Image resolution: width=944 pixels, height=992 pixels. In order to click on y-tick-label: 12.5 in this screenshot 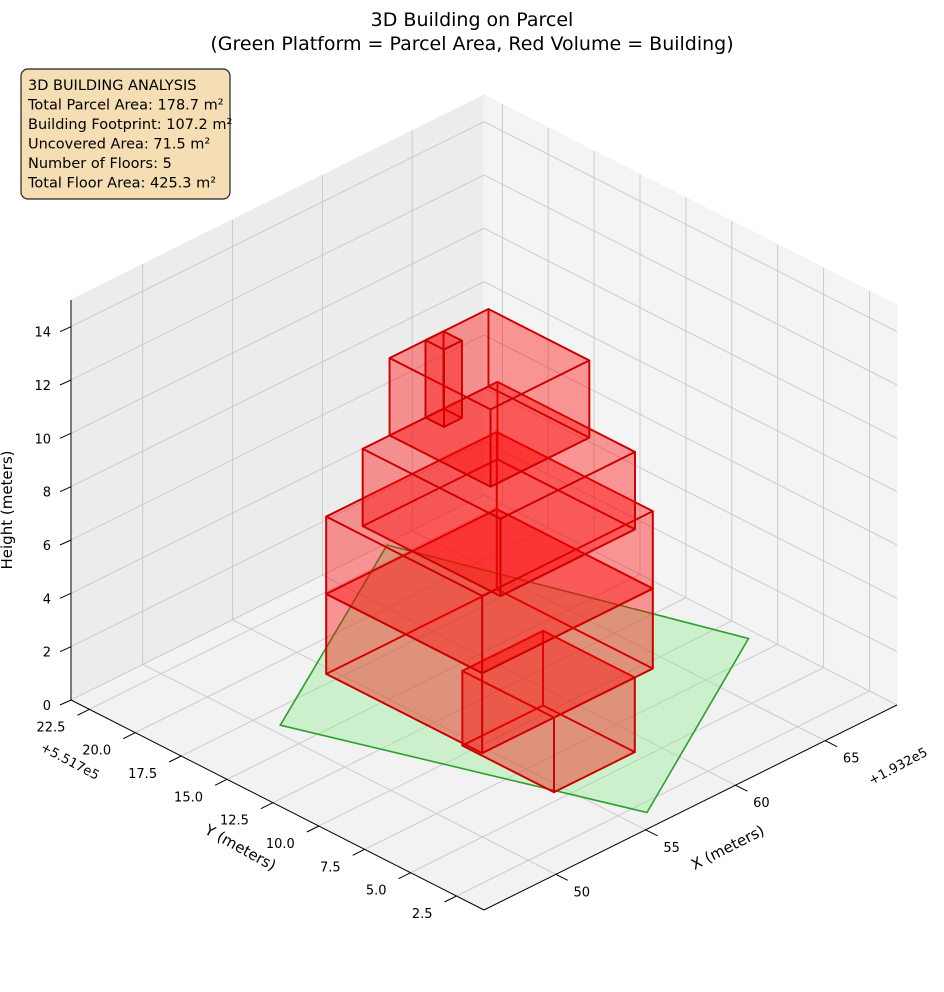, I will do `click(234, 821)`.